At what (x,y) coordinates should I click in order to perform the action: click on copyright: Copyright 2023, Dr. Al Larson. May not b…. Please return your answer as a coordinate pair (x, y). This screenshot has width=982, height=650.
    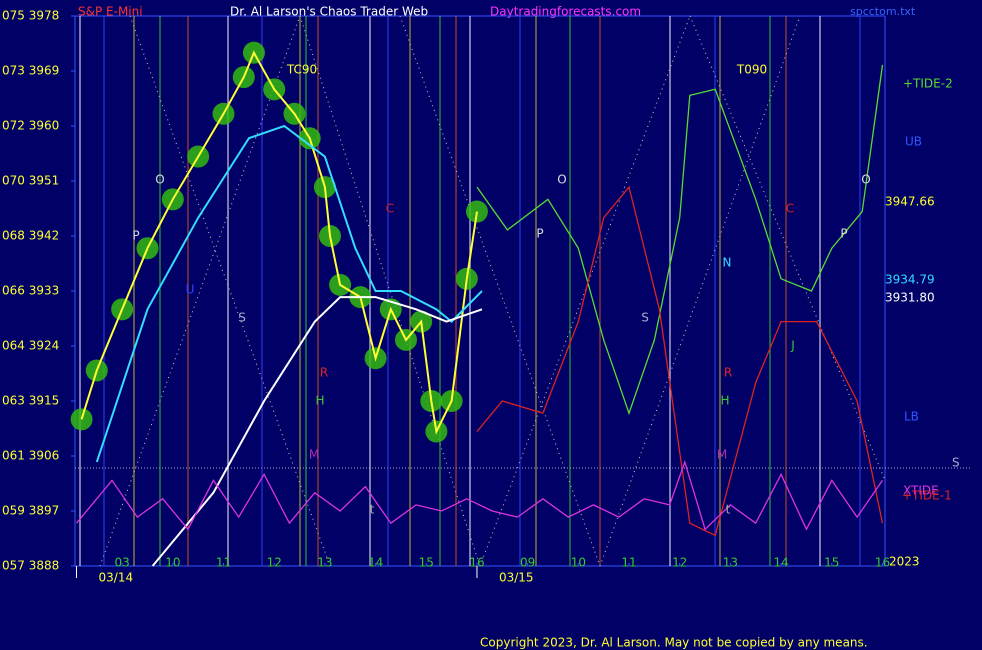
    Looking at the image, I should click on (674, 643).